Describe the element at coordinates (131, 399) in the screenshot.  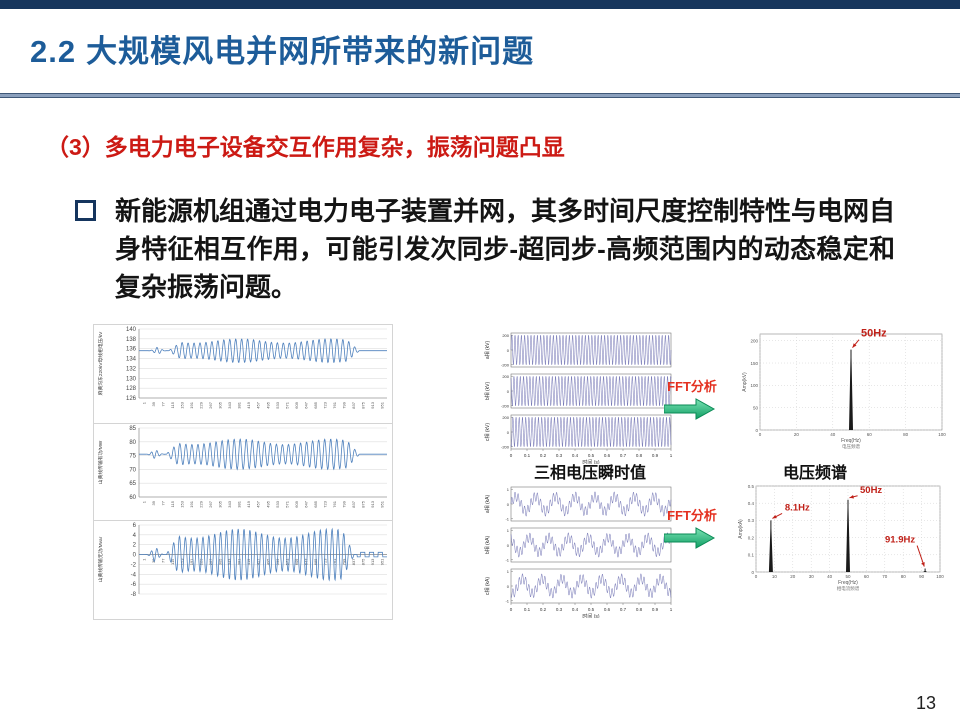
I see `svg-text: 126` at that location.